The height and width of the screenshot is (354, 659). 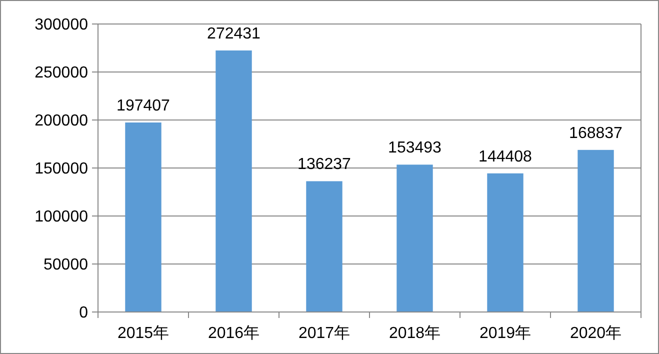 I want to click on y-tick-label: 0, so click(x=83, y=313).